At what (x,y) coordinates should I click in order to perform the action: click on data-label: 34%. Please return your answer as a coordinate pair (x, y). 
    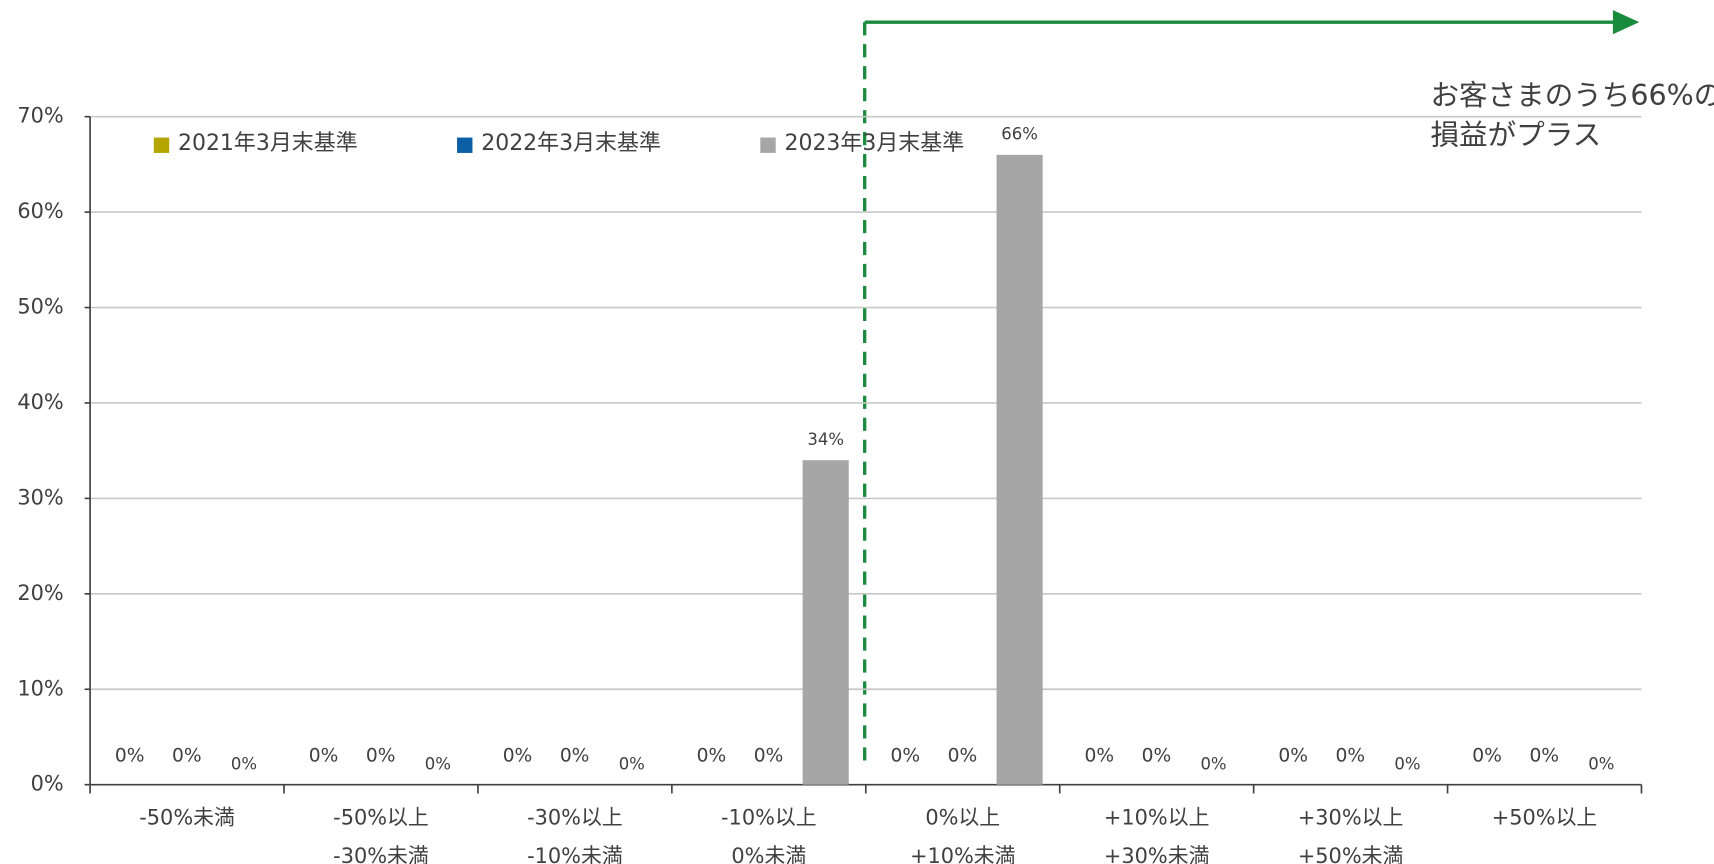
    Looking at the image, I should click on (825, 439).